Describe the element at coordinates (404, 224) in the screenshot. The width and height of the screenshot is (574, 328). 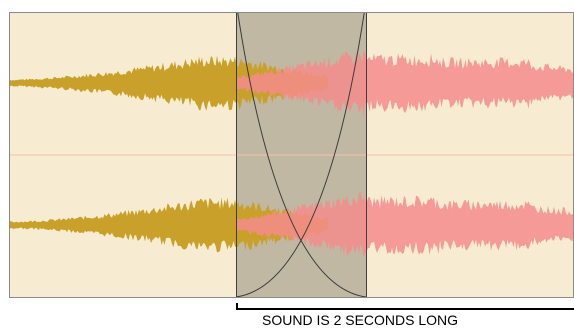
I see `clip-b-right-channel` at that location.